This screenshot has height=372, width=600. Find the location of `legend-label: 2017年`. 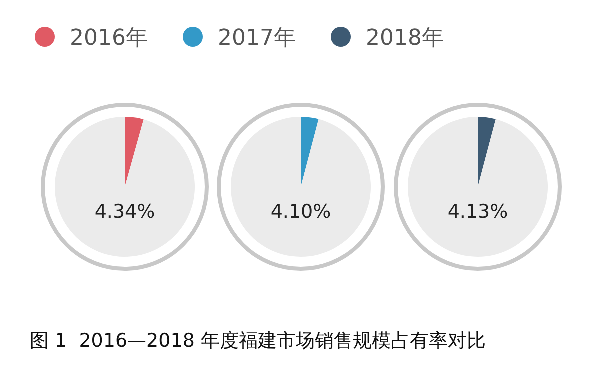

legend-label: 2017年 is located at coordinates (257, 38).